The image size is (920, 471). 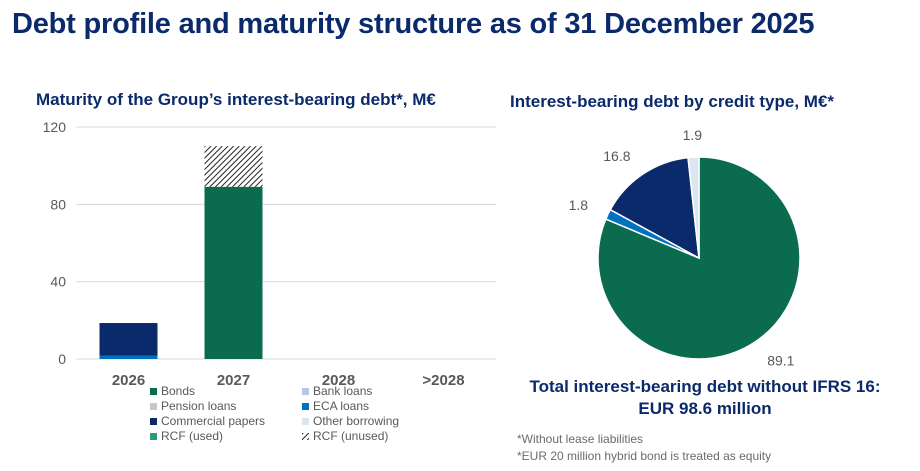 I want to click on legend-label: Commercial papers, so click(x=213, y=421).